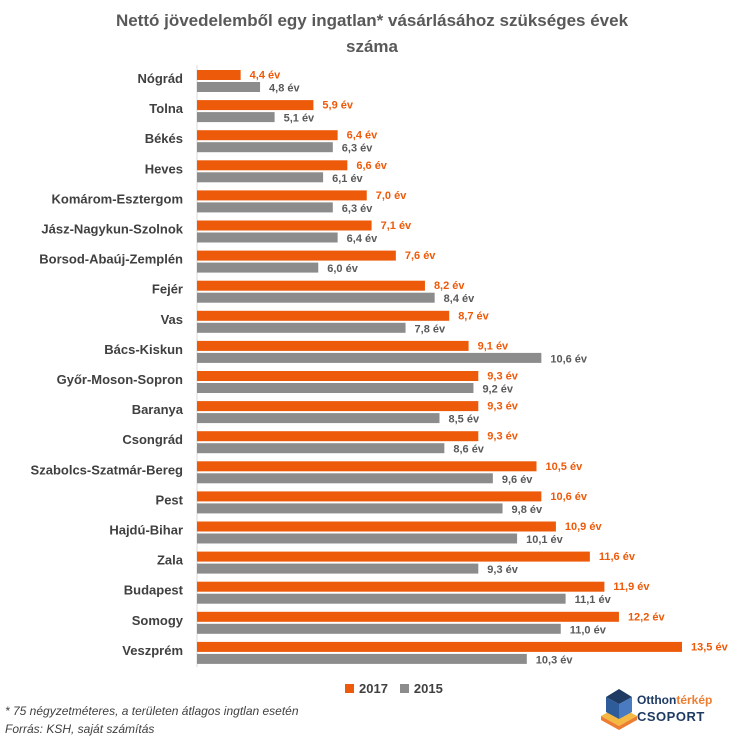 This screenshot has width=744, height=741. I want to click on data-label-2015: 9,6 év, so click(517, 480).